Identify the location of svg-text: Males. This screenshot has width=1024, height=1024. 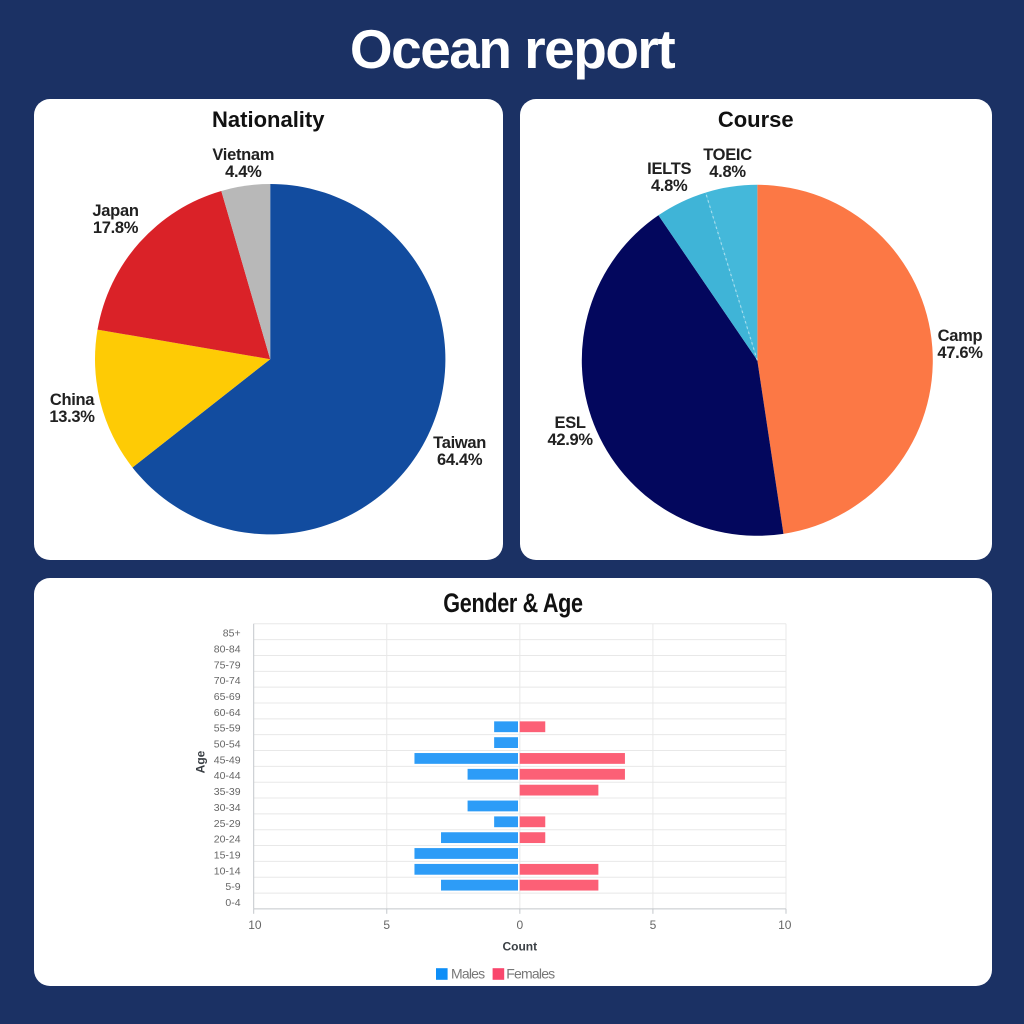
(468, 974).